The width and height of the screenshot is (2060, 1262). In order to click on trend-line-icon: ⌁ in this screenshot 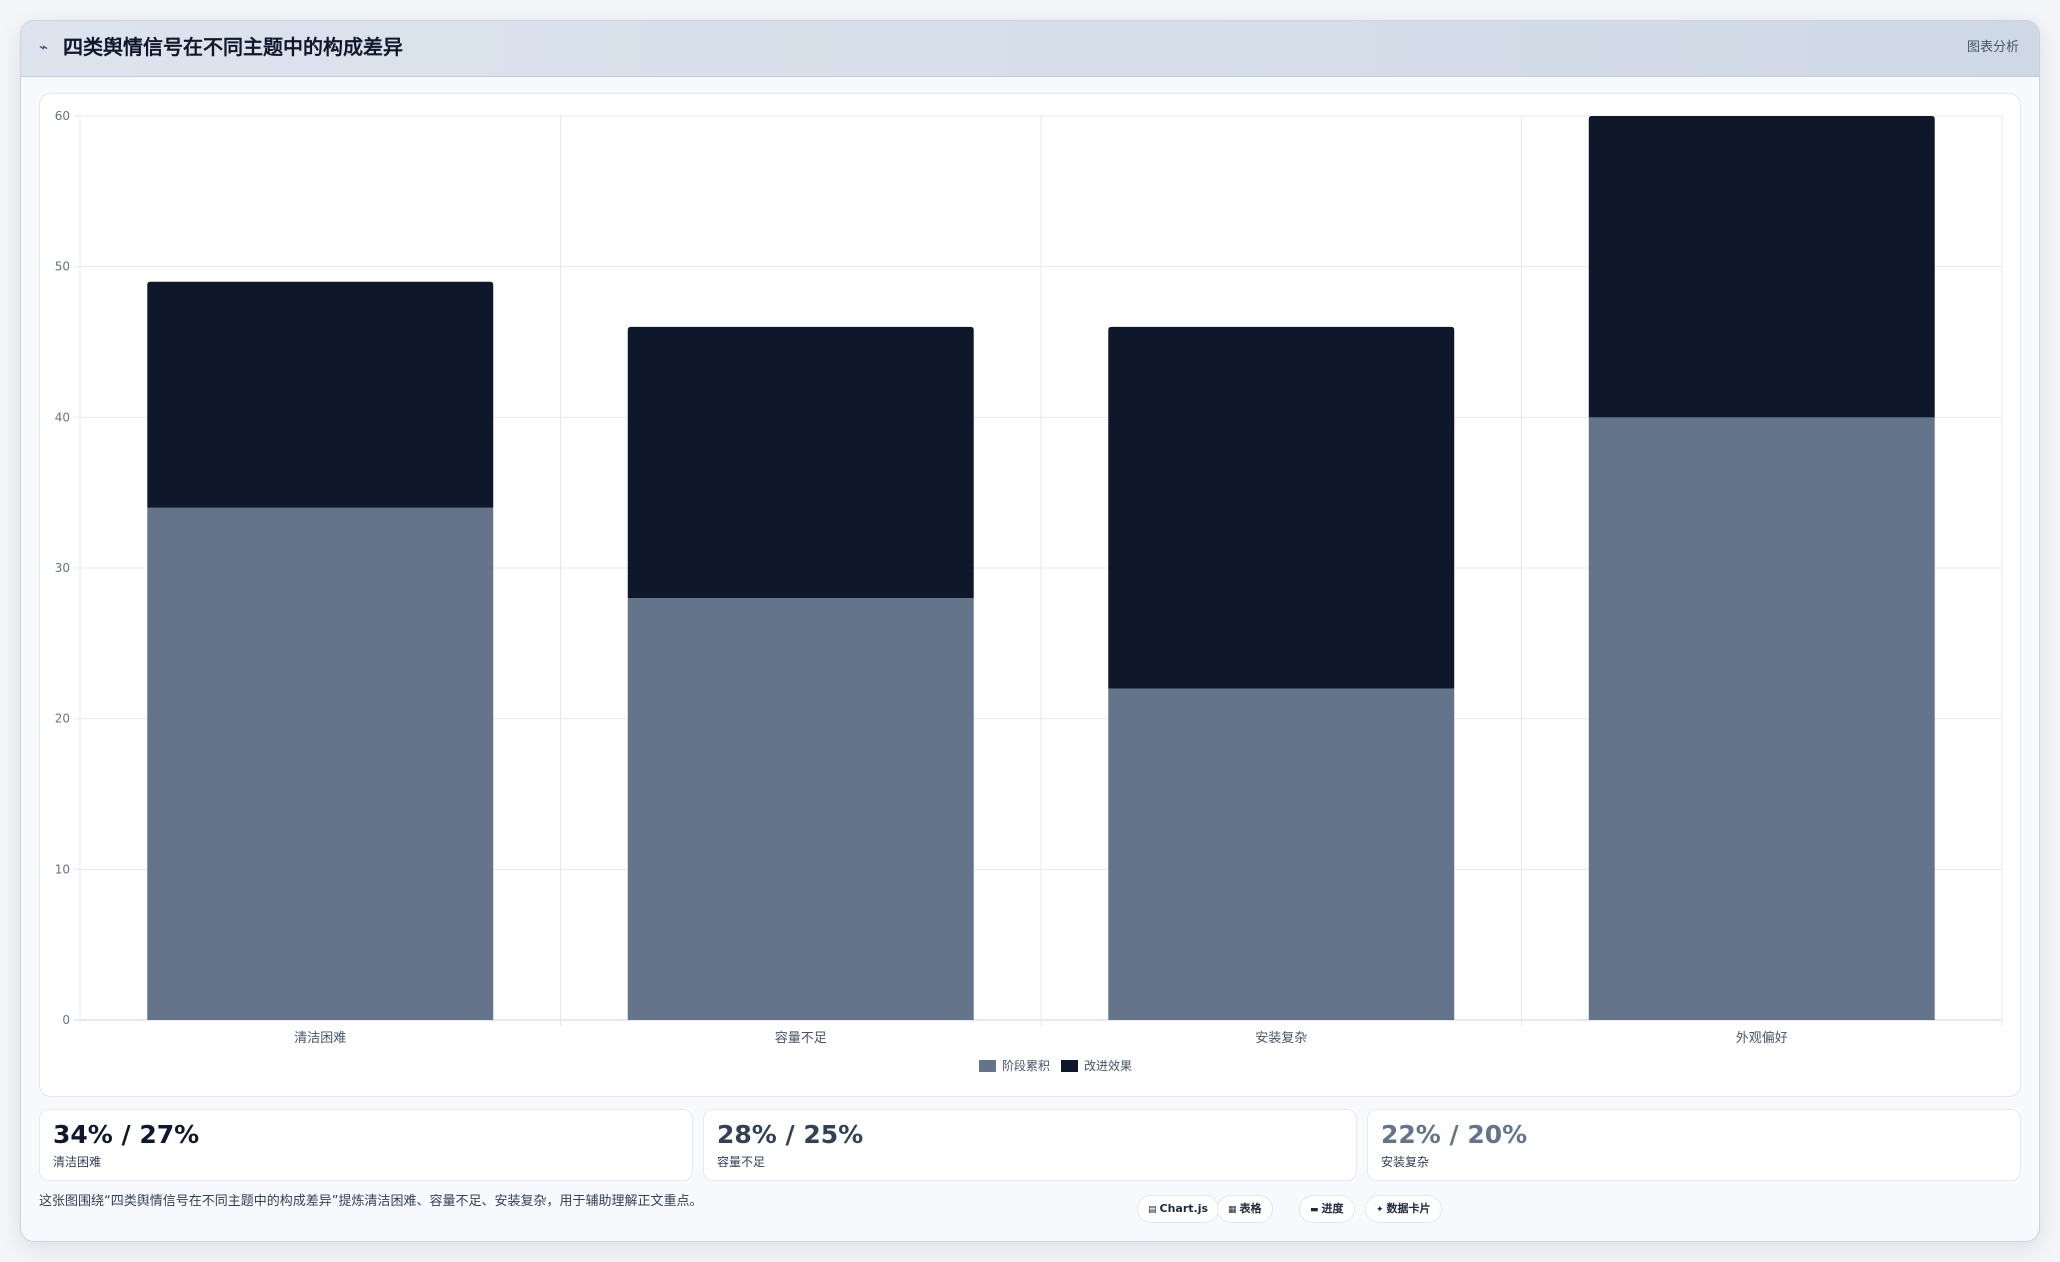, I will do `click(44, 47)`.